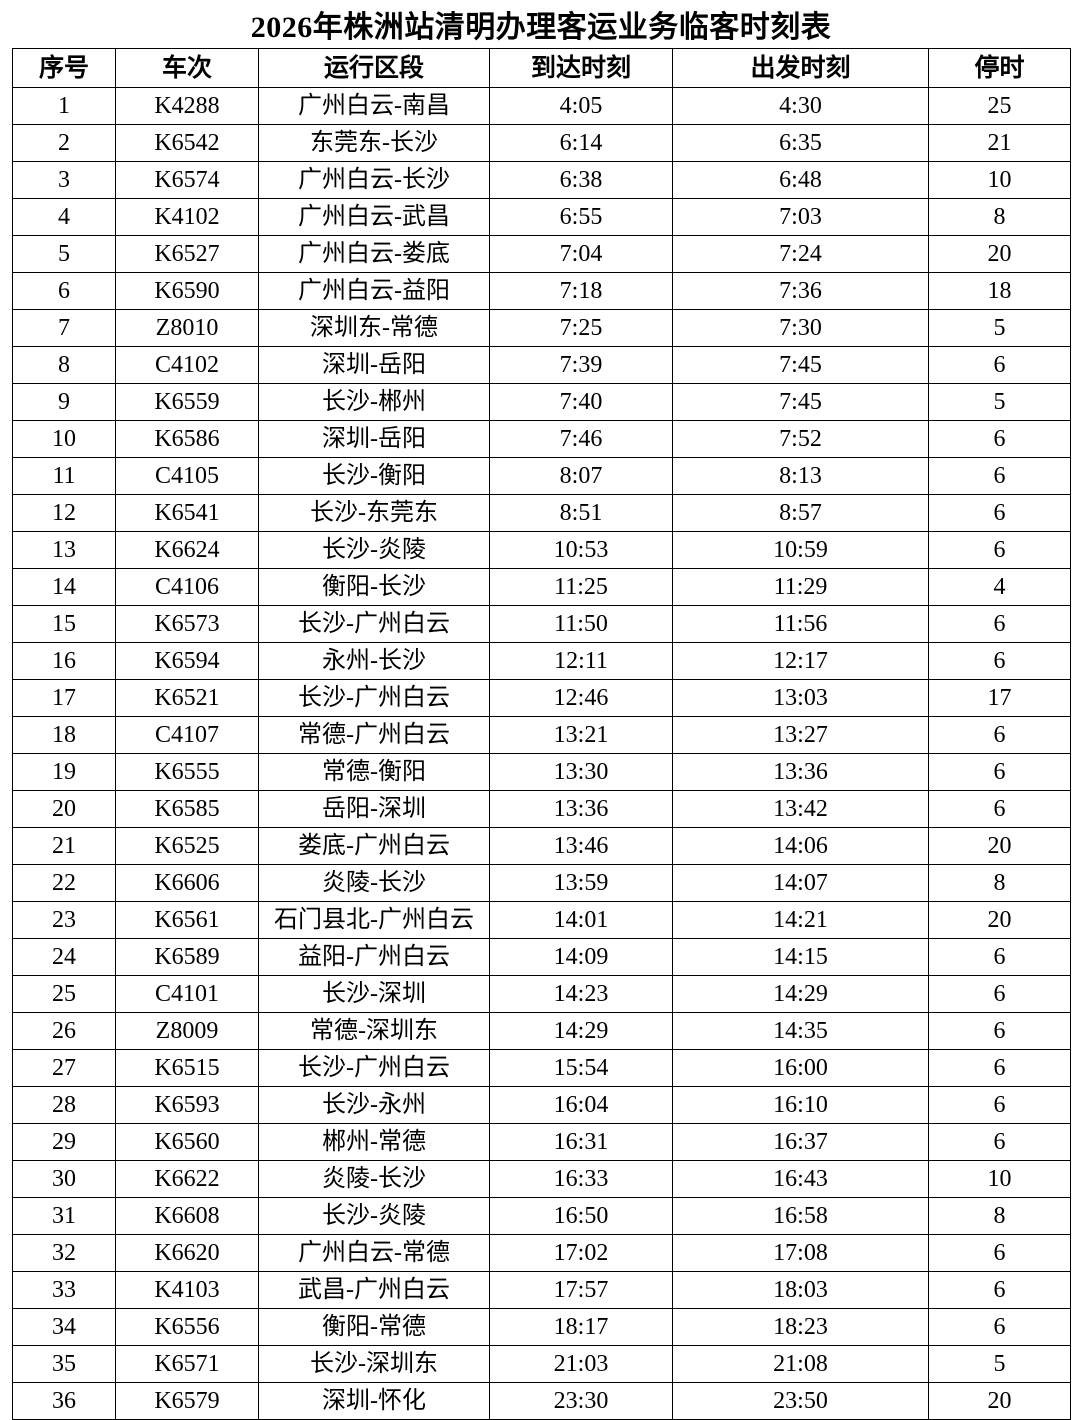  Describe the element at coordinates (374, 68) in the screenshot. I see `column-header-route: 运行区段` at that location.